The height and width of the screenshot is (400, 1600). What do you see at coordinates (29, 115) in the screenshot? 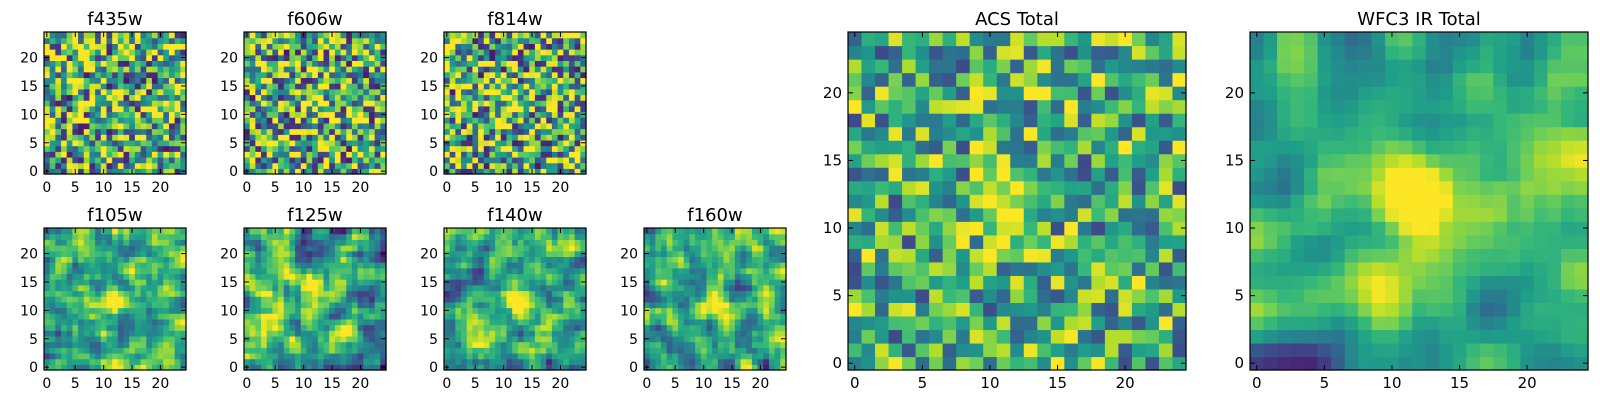
I see `y-tick-label: 10` at bounding box center [29, 115].